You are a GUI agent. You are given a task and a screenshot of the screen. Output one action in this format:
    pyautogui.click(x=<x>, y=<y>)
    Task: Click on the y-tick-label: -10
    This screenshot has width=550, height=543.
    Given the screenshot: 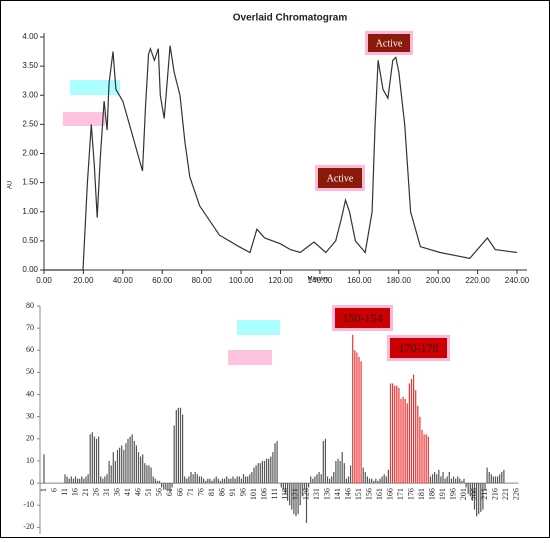 What is the action you would take?
    pyautogui.click(x=28, y=504)
    